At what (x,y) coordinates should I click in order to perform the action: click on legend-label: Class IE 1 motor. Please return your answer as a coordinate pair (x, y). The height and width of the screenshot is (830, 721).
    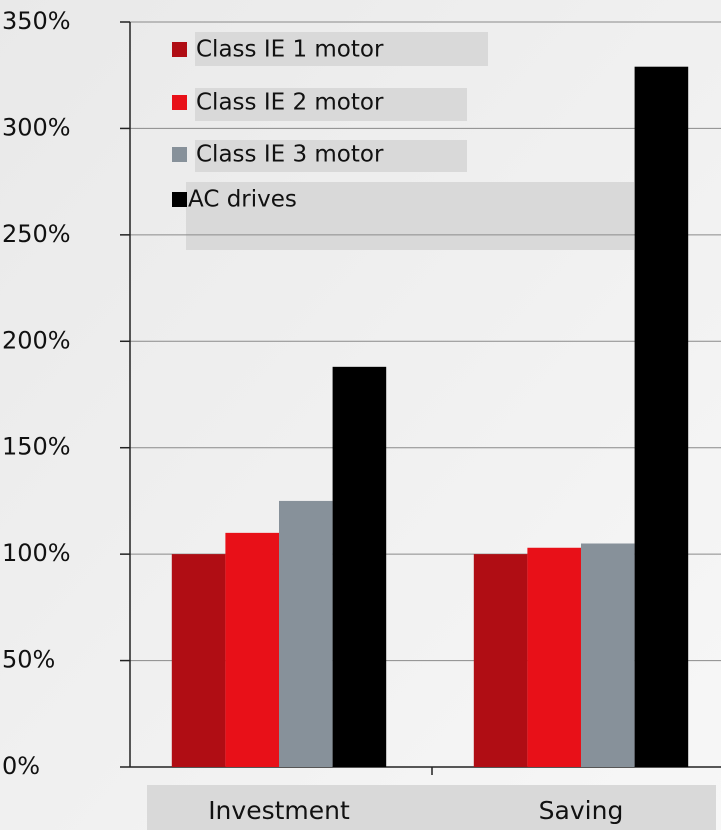
    Looking at the image, I should click on (290, 50).